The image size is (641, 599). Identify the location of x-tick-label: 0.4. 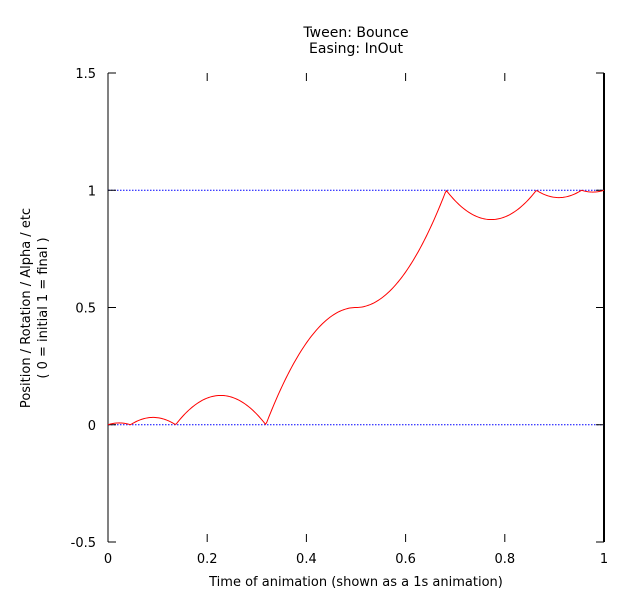
(306, 559).